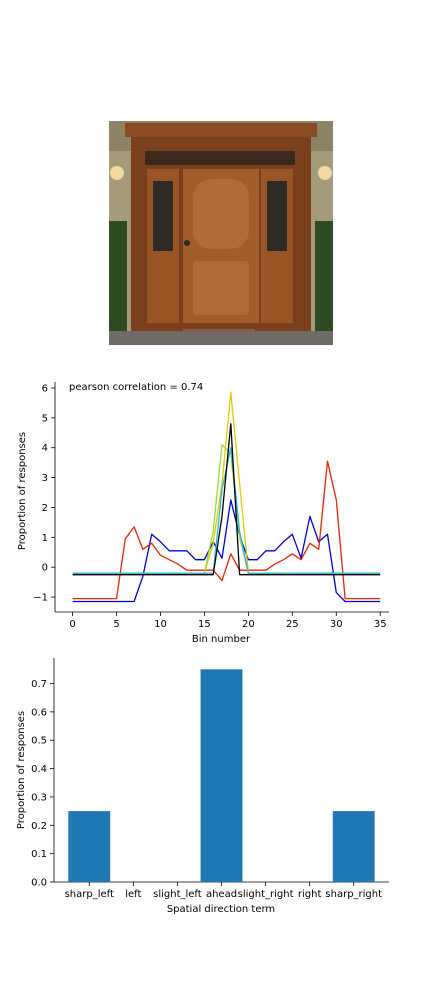 The height and width of the screenshot is (1008, 432). Describe the element at coordinates (353, 894) in the screenshot. I see `bar-chart-x-tick-label: sharp_right` at that location.